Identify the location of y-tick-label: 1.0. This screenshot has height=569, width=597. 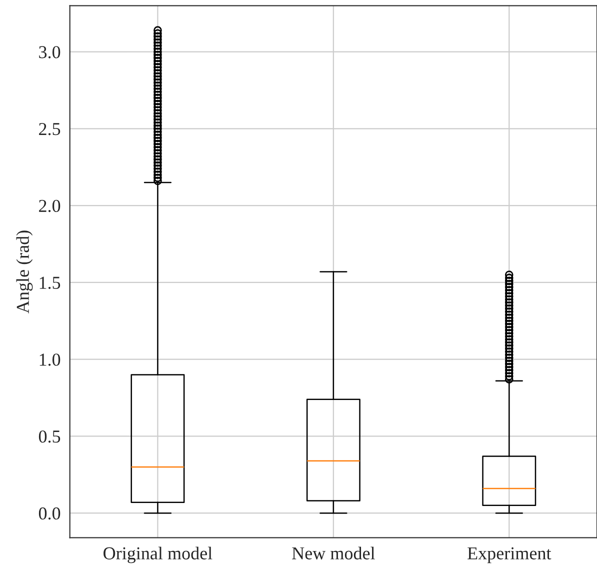
(50, 360).